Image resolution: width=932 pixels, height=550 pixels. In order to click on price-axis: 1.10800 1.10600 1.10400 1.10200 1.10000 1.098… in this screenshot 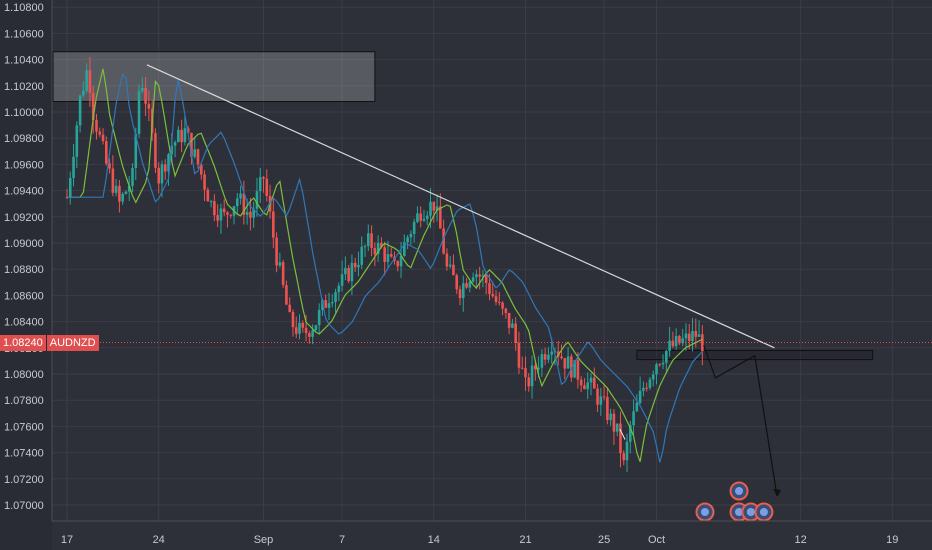, I will do `click(26, 275)`.